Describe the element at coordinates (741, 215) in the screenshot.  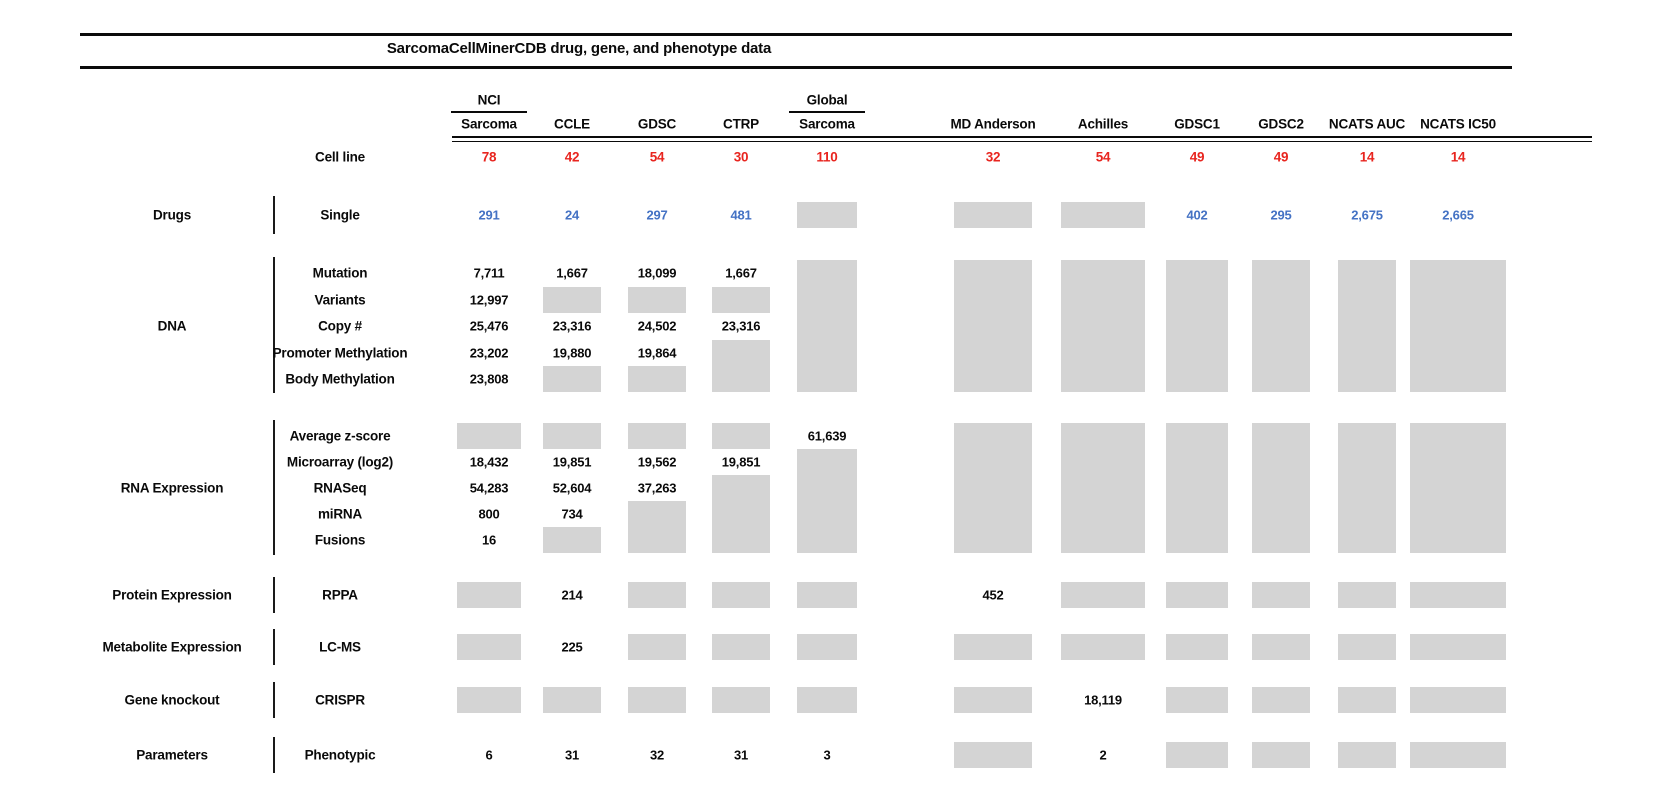
I see `value-cell: 481` at that location.